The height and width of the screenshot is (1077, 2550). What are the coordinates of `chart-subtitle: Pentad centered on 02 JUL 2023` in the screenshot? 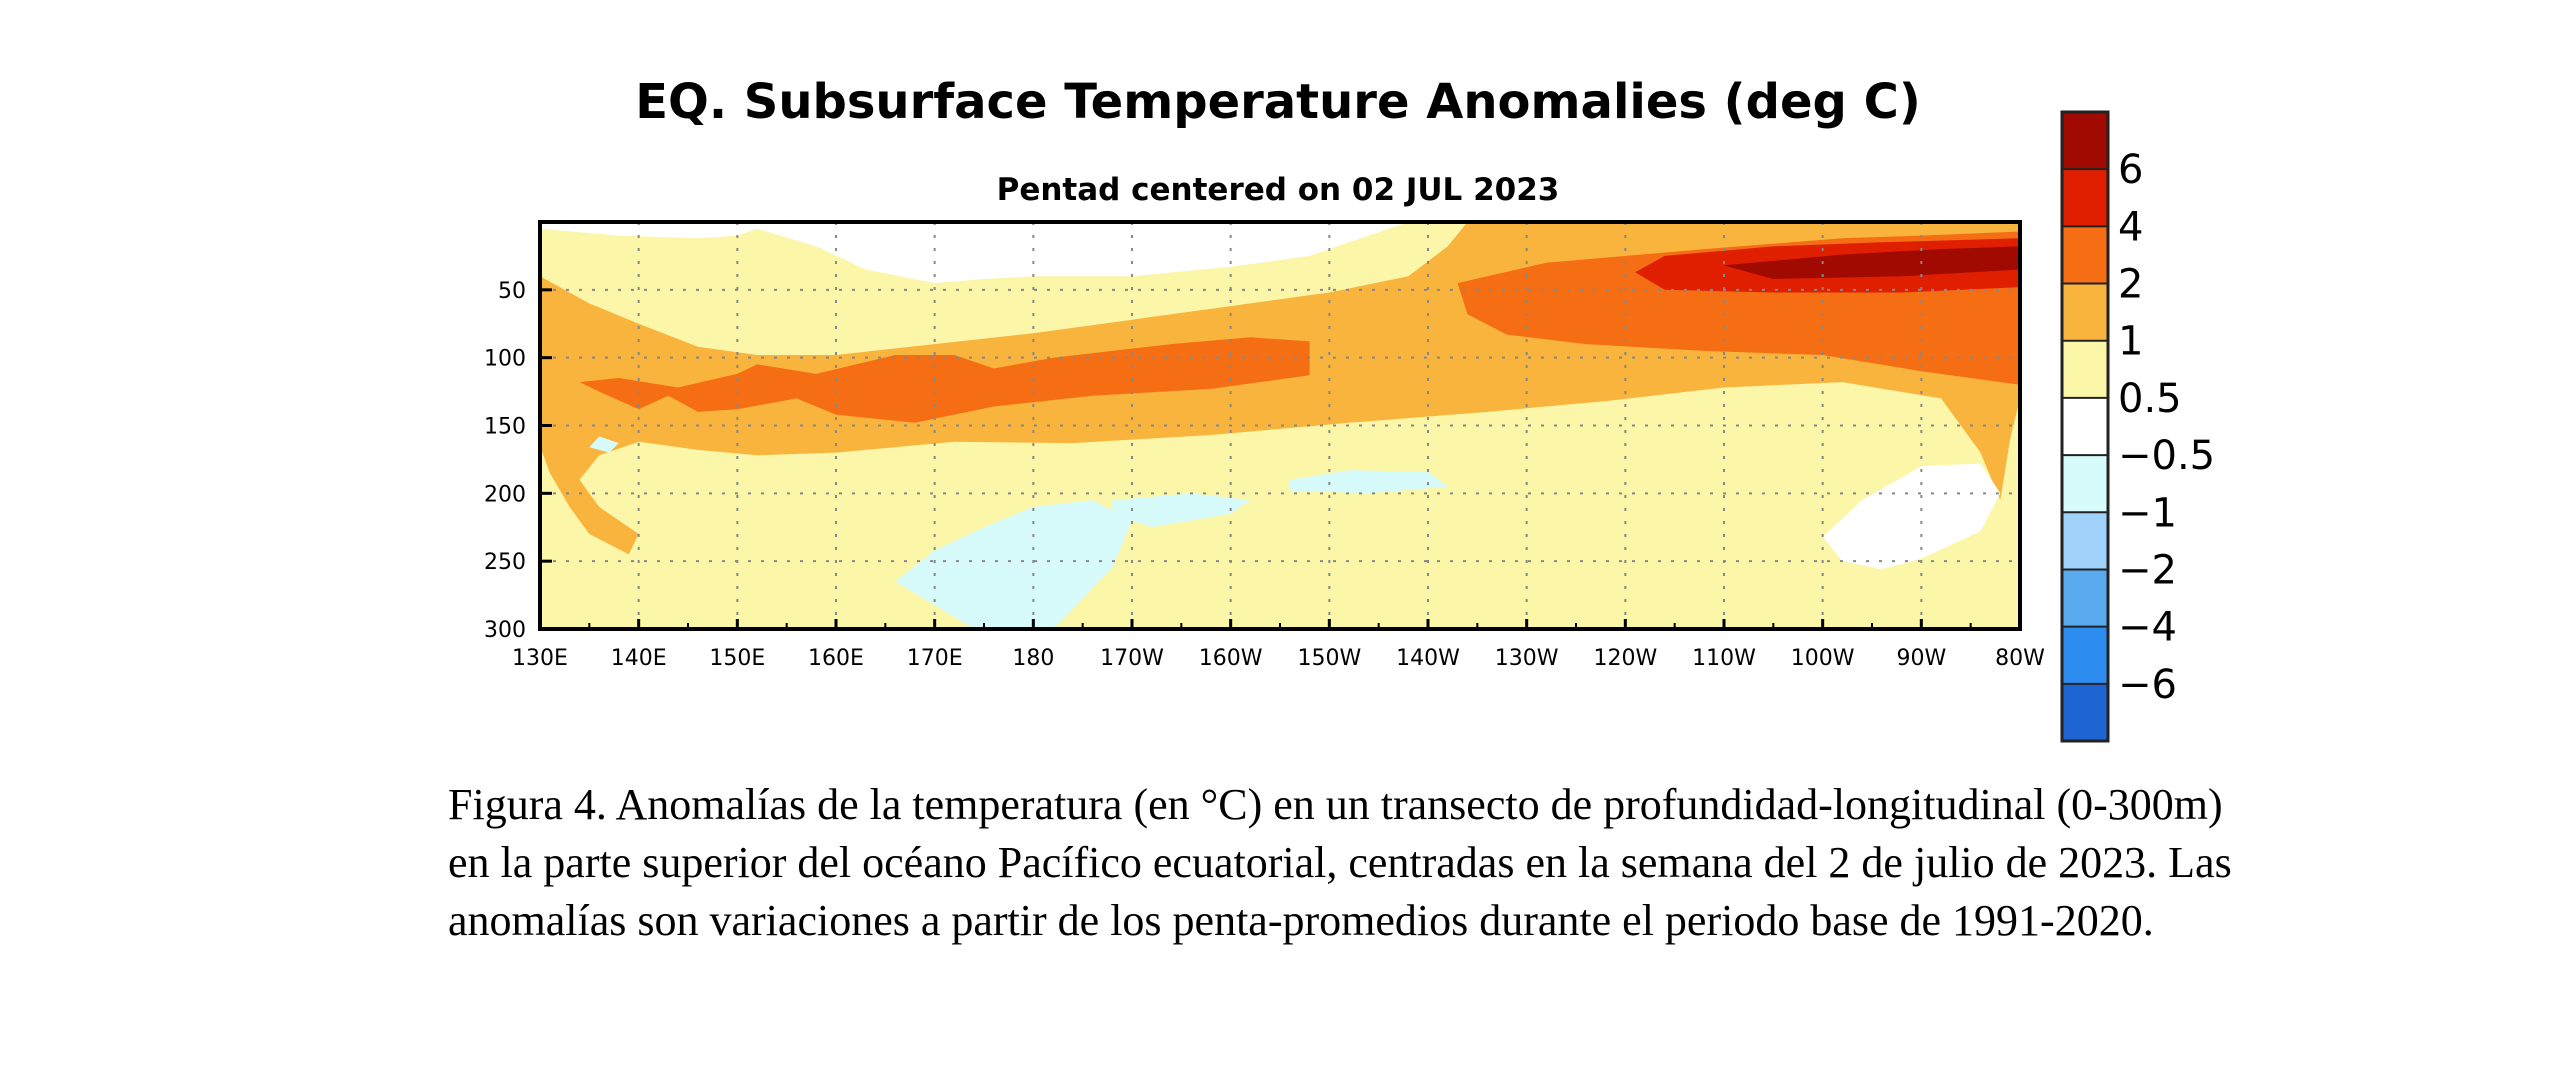 It's located at (1278, 190).